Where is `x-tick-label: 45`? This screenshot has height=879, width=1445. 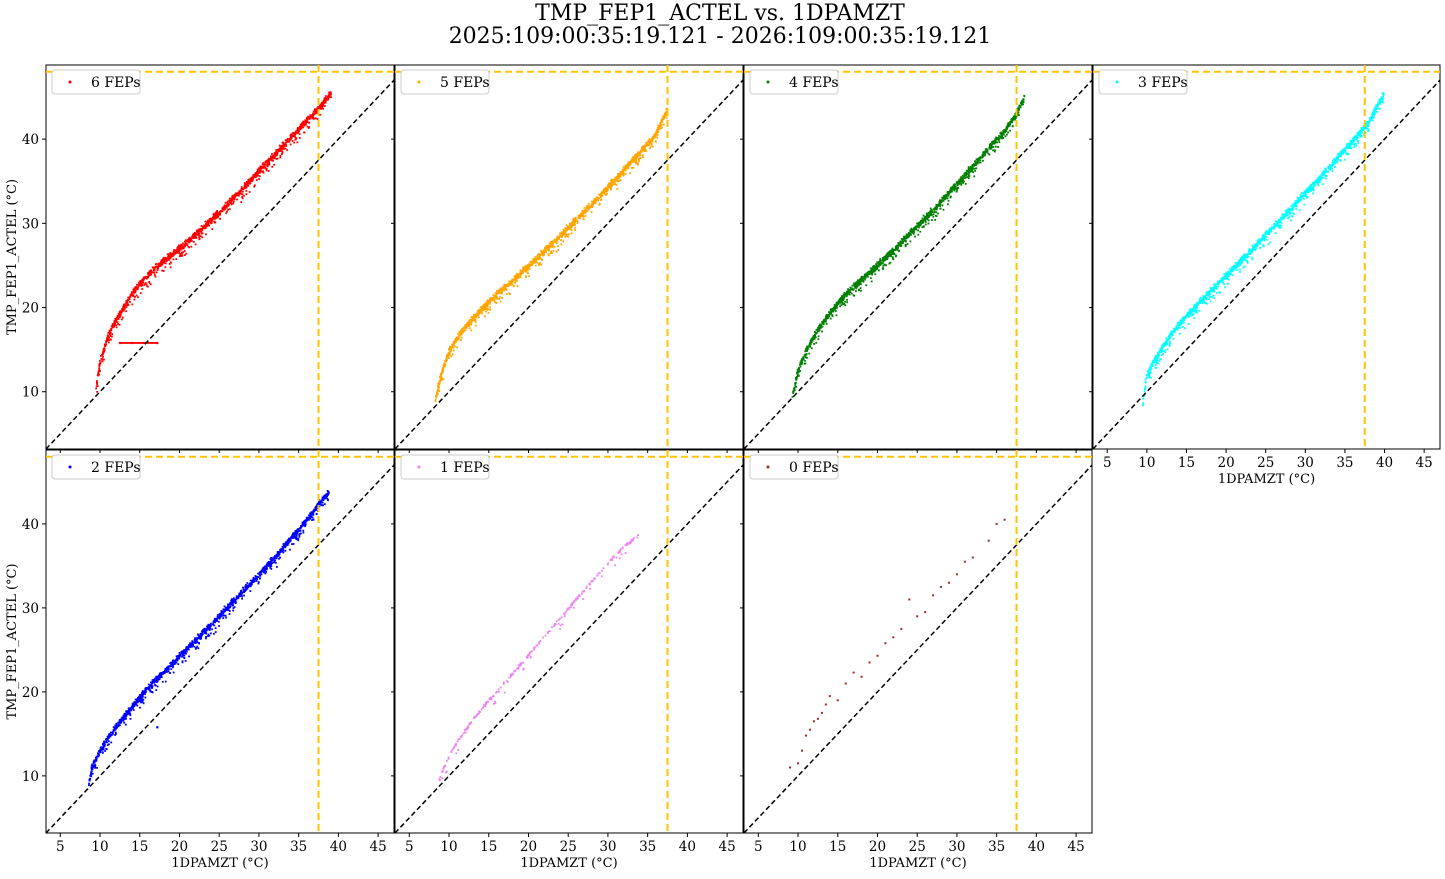
x-tick-label: 45 is located at coordinates (1424, 463).